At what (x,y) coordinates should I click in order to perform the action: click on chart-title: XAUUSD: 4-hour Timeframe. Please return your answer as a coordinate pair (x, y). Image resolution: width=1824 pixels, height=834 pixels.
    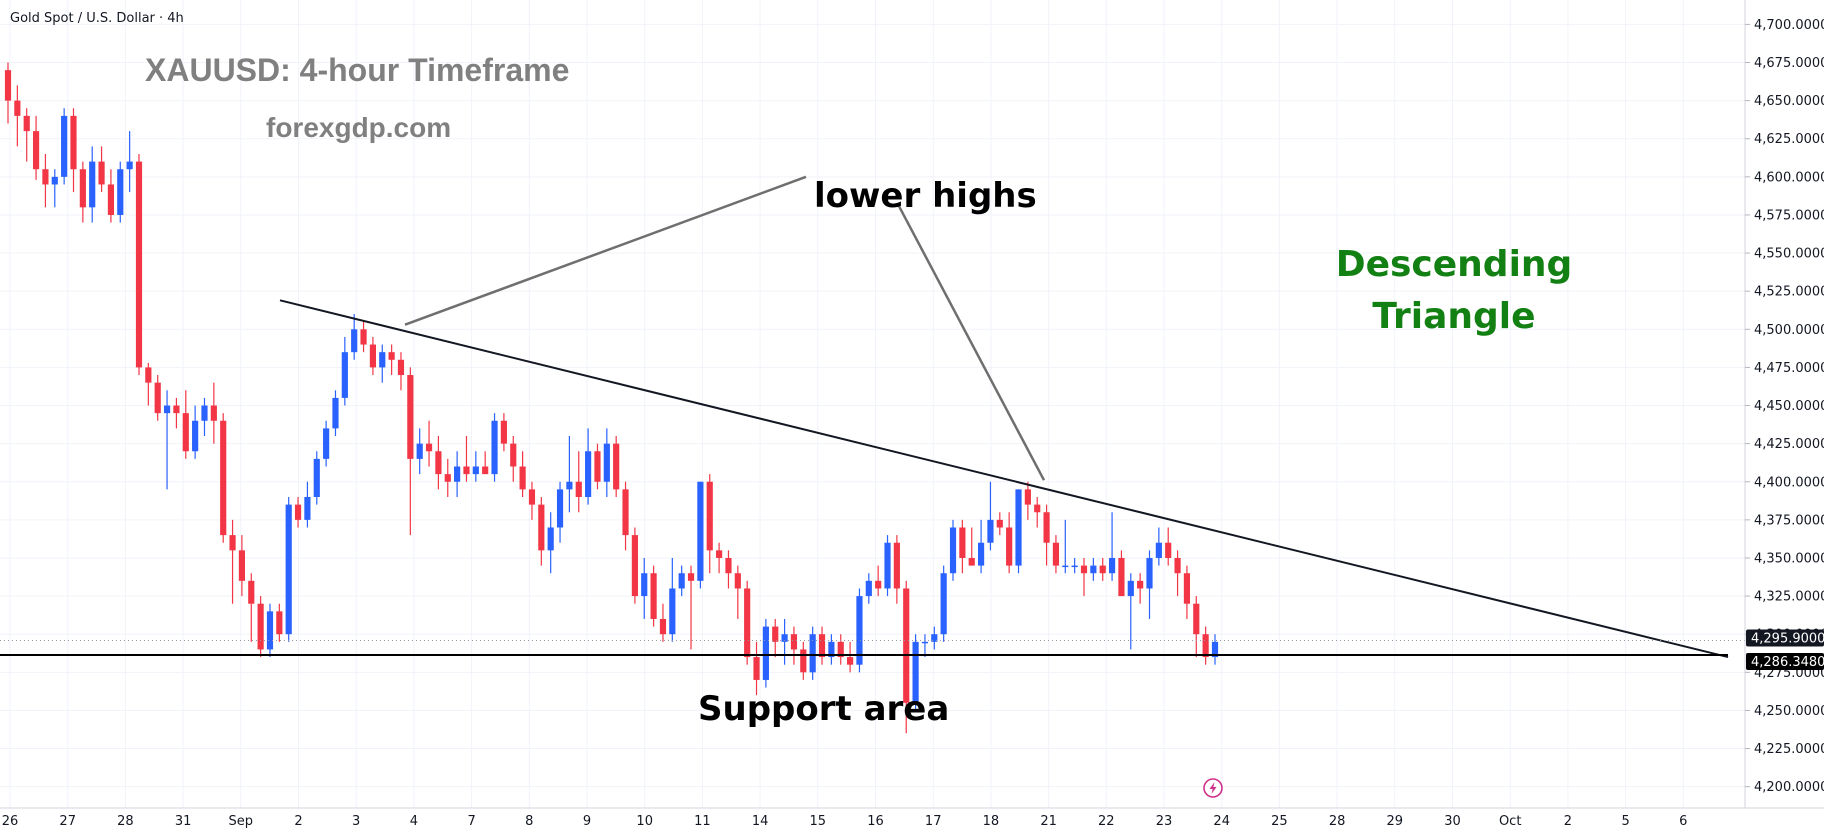
    Looking at the image, I should click on (357, 70).